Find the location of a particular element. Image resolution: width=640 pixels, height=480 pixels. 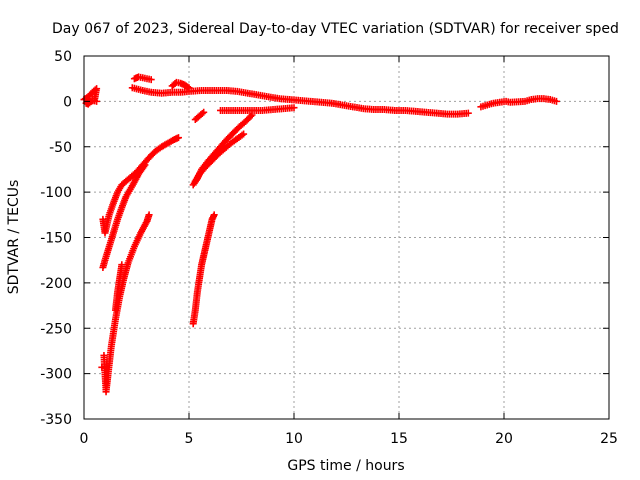

x-tick-label: 25 is located at coordinates (609, 439).